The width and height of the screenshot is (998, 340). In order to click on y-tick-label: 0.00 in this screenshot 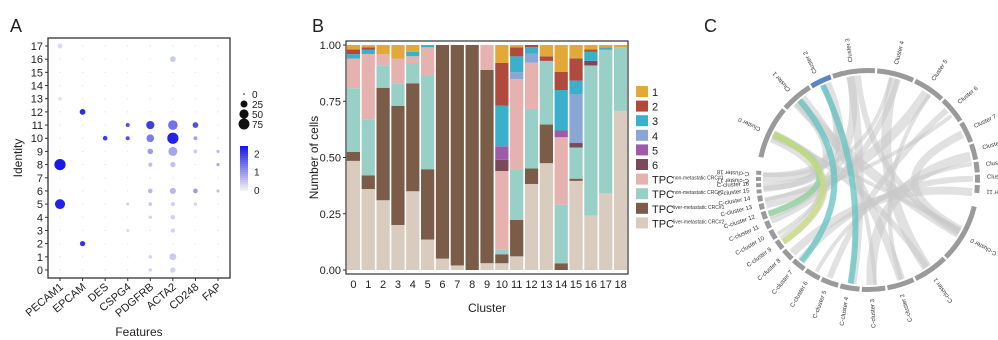, I will do `click(330, 271)`.